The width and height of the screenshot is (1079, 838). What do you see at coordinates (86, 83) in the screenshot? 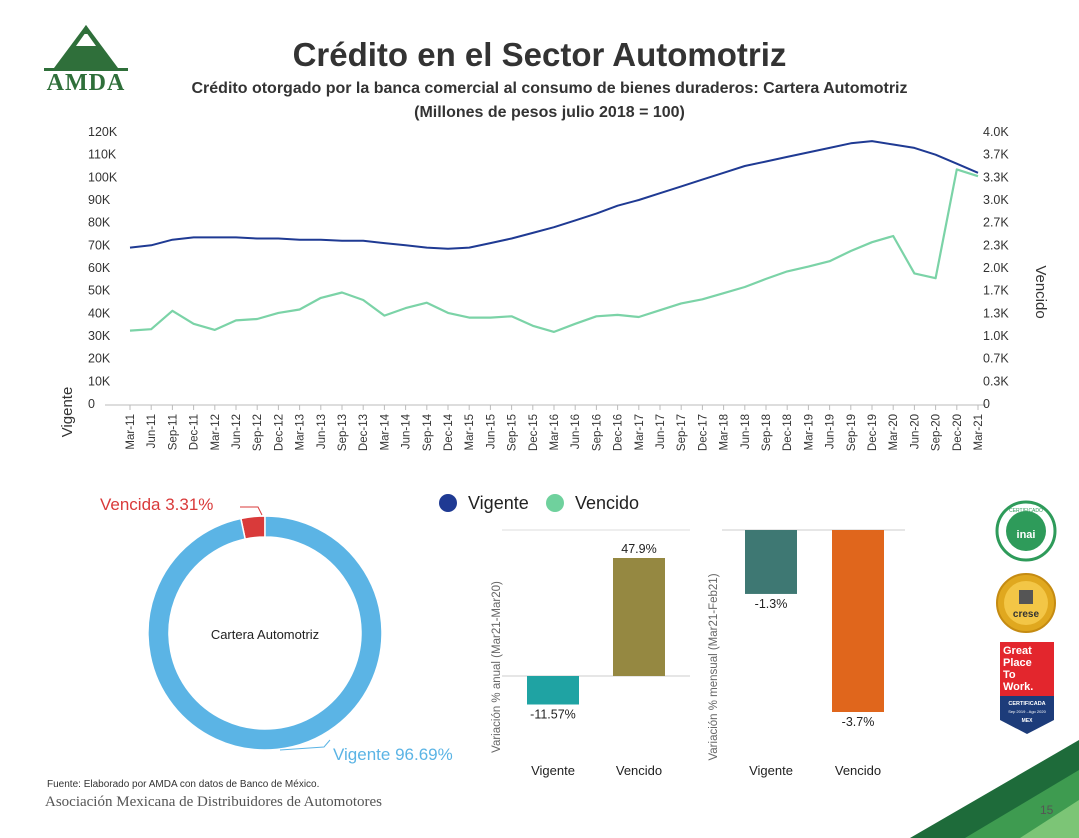
I see `logo-text: AMDA` at bounding box center [86, 83].